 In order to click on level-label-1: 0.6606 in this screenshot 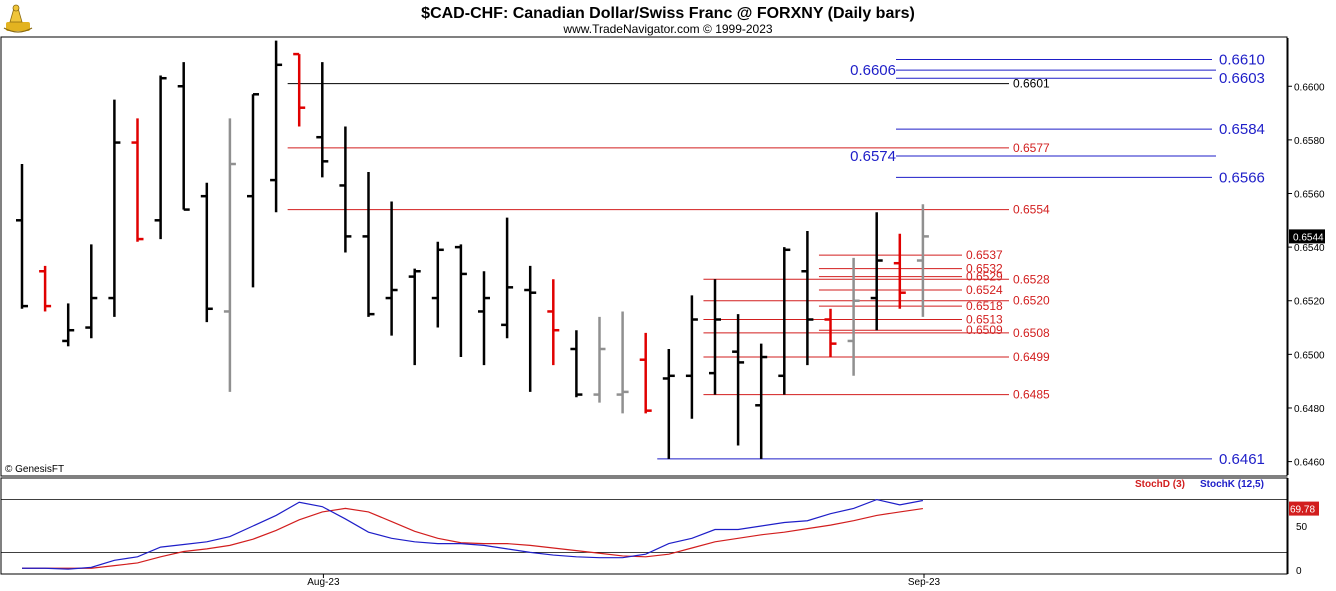, I will do `click(873, 70)`.